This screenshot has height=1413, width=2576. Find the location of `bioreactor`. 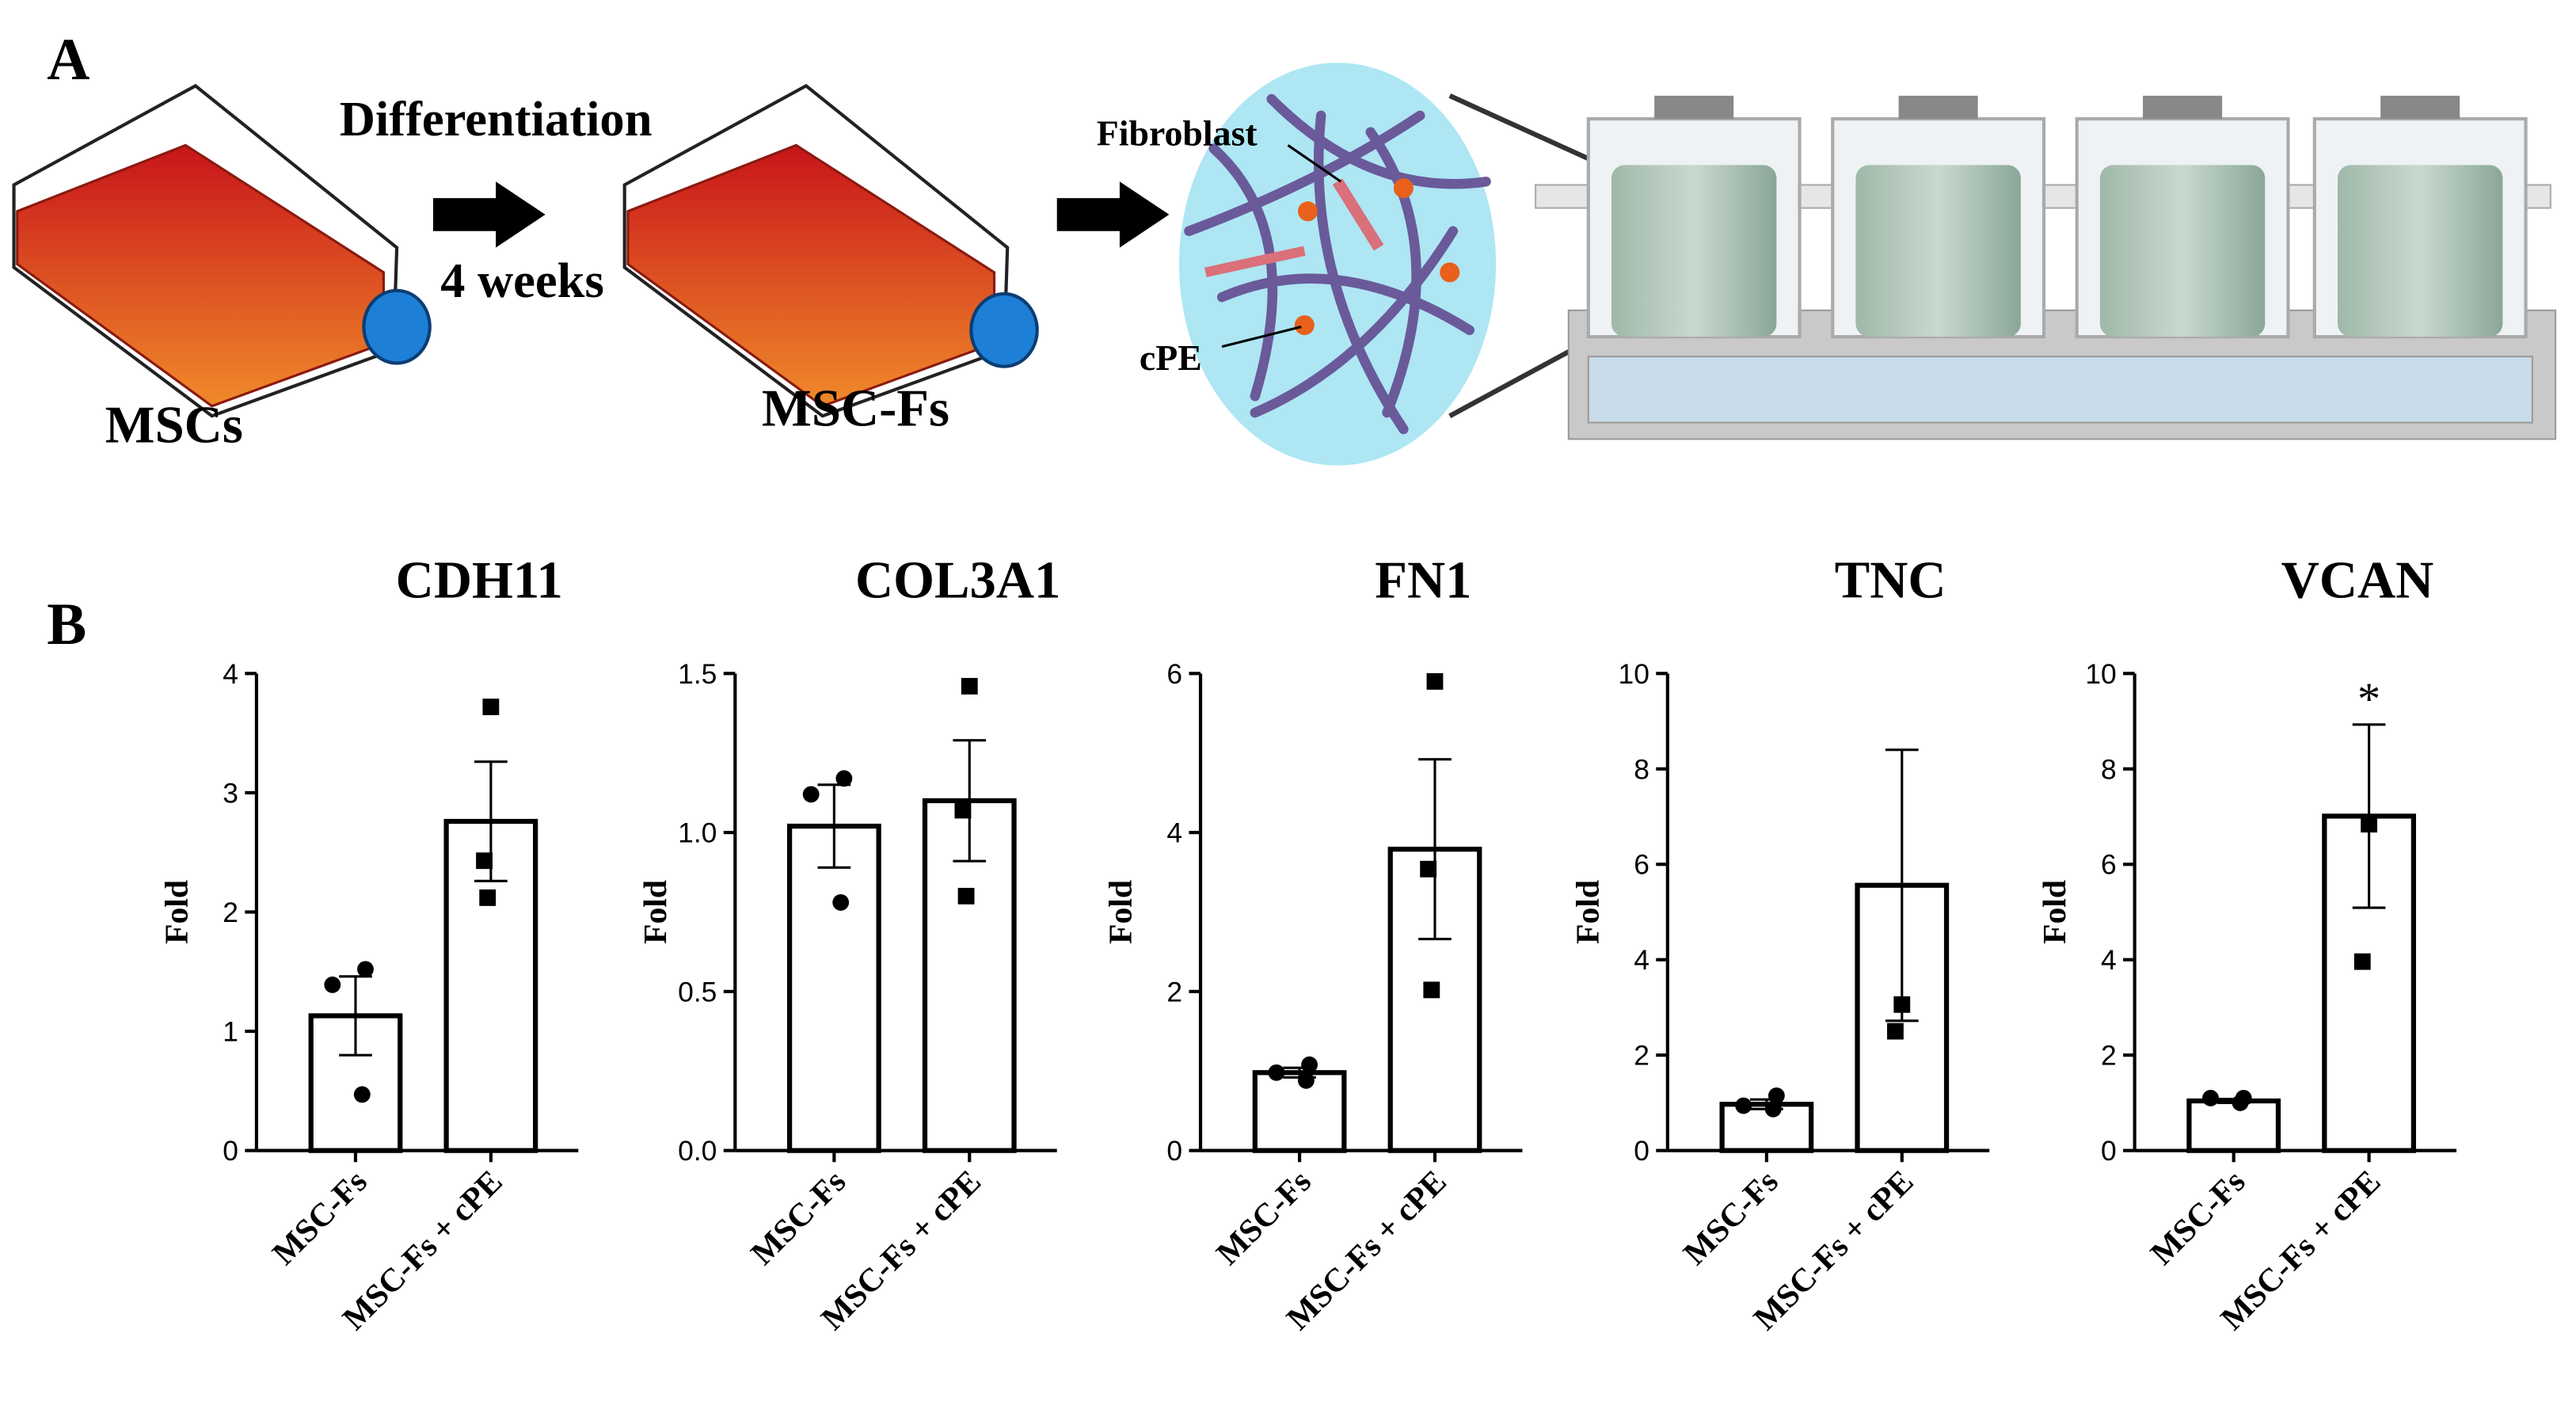

bioreactor is located at coordinates (2046, 268).